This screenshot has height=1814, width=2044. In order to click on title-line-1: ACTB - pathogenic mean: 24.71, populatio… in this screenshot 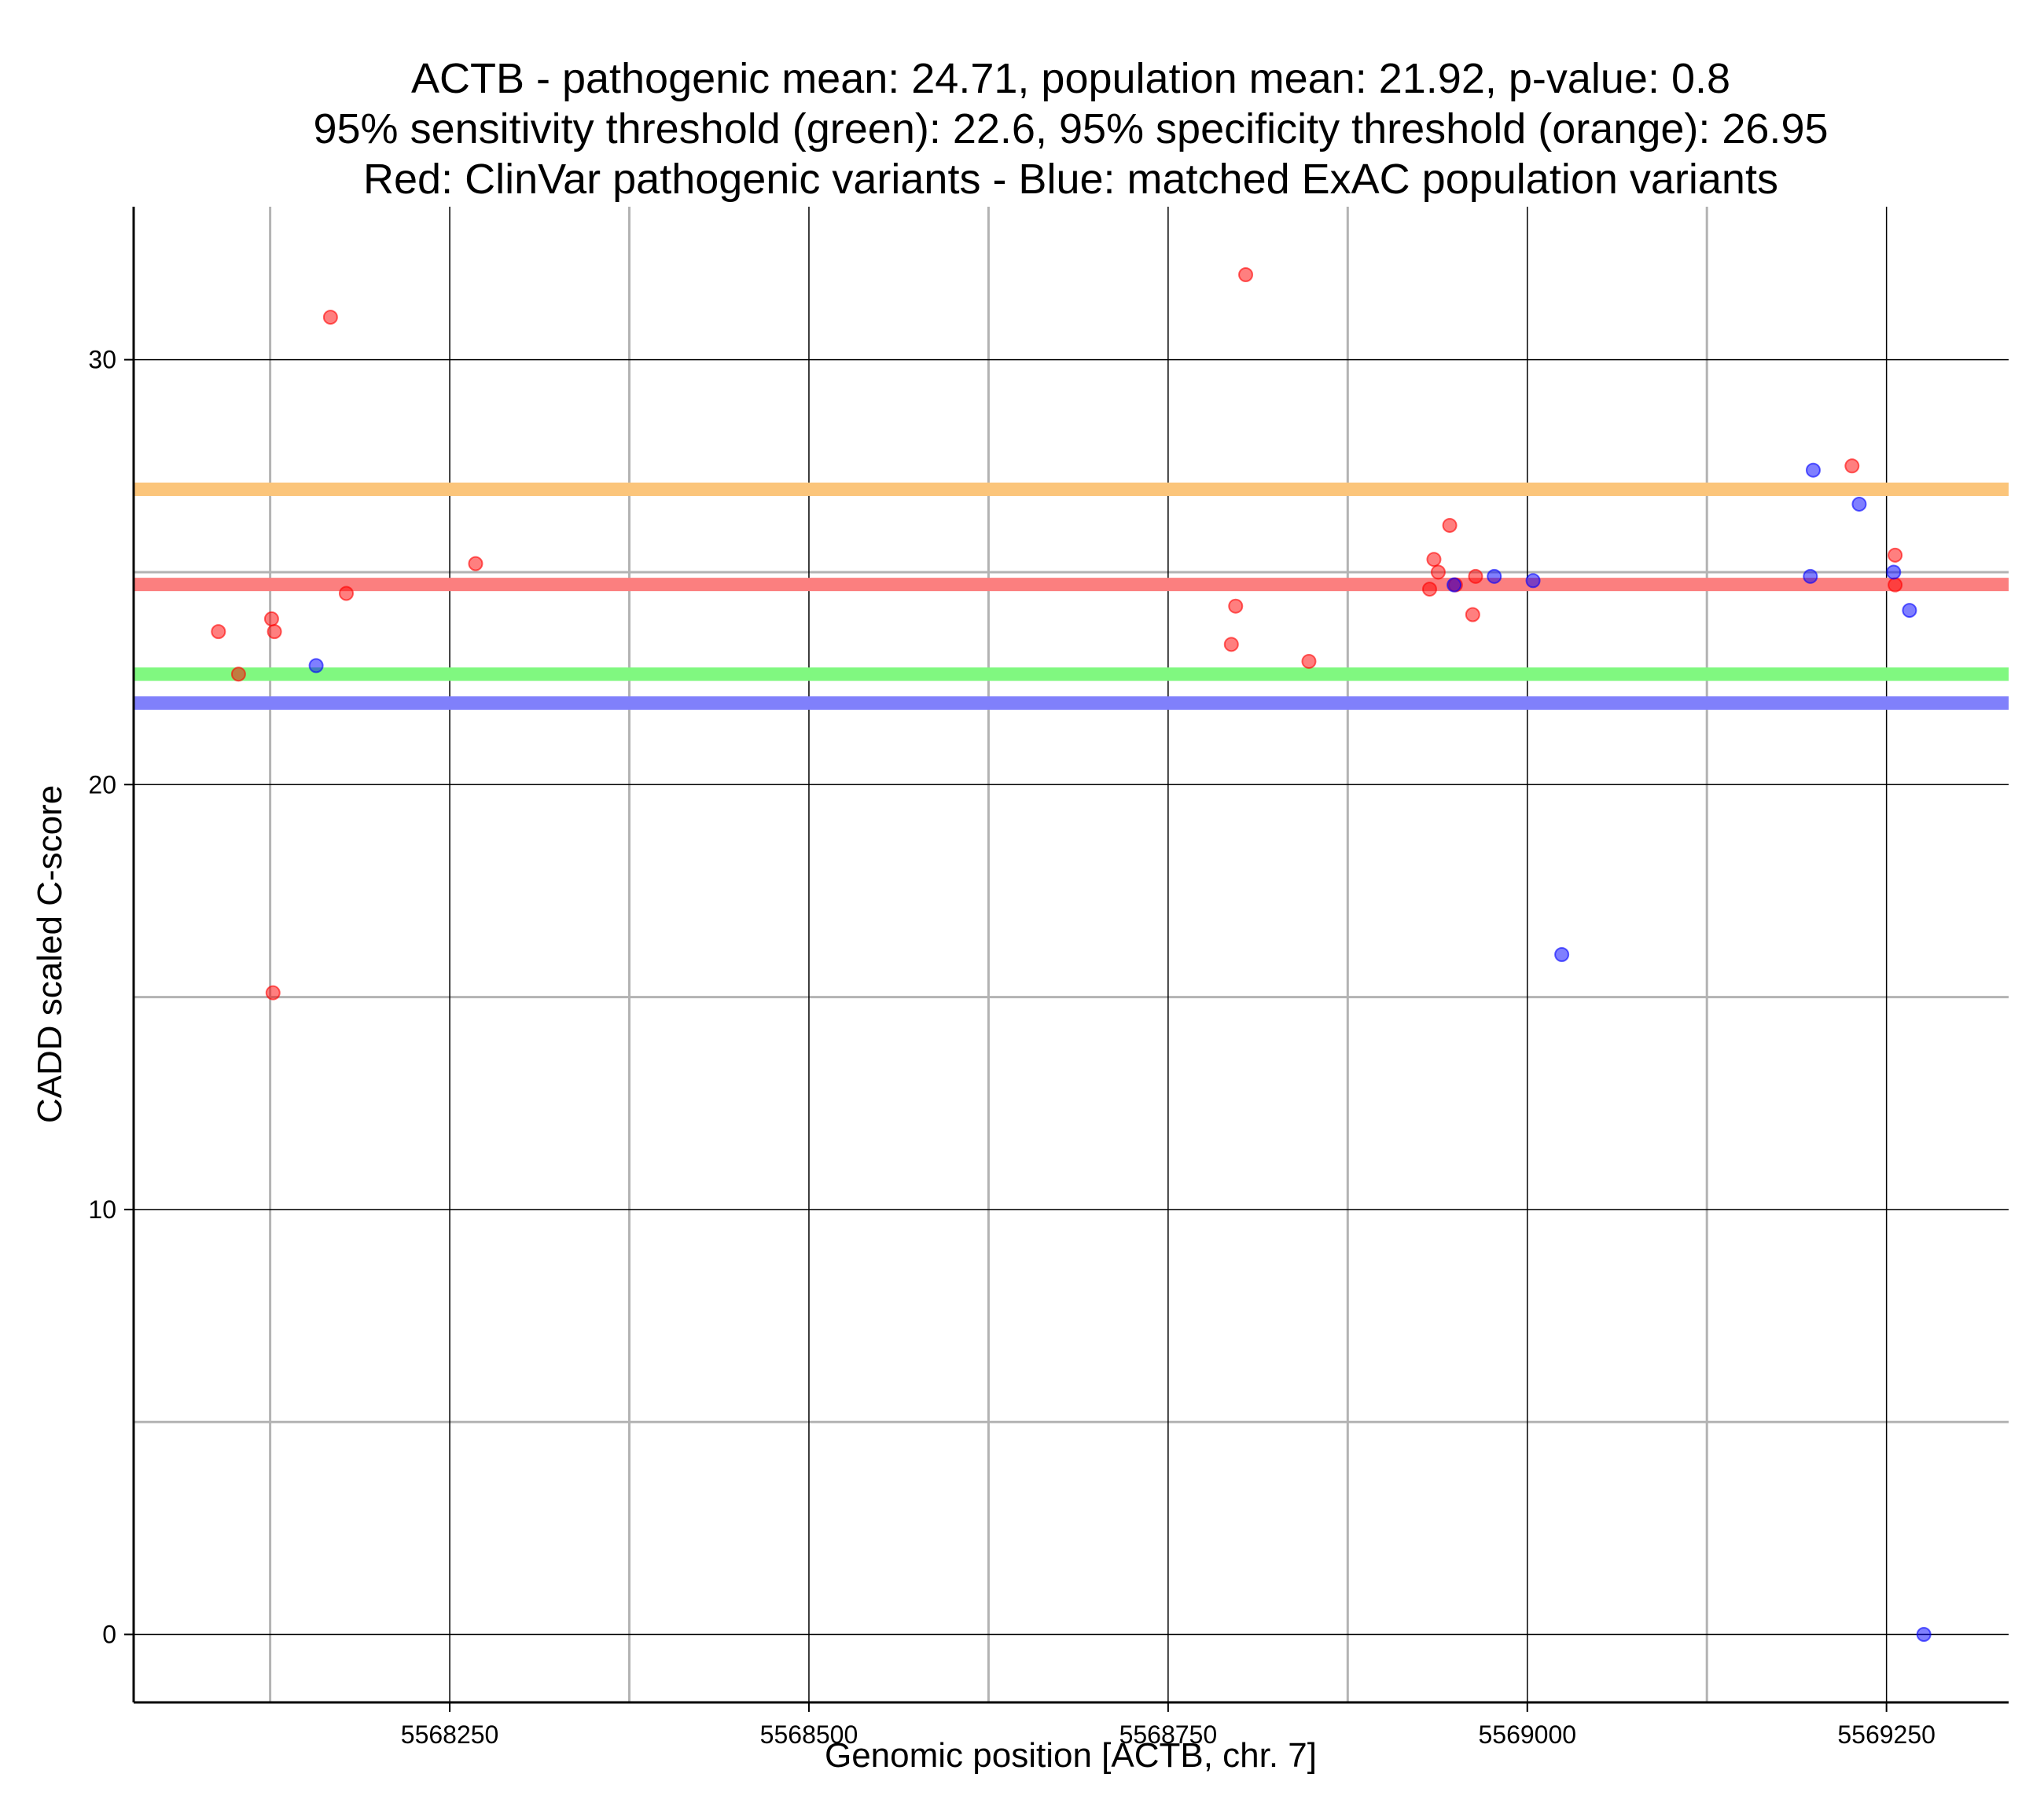, I will do `click(1071, 78)`.